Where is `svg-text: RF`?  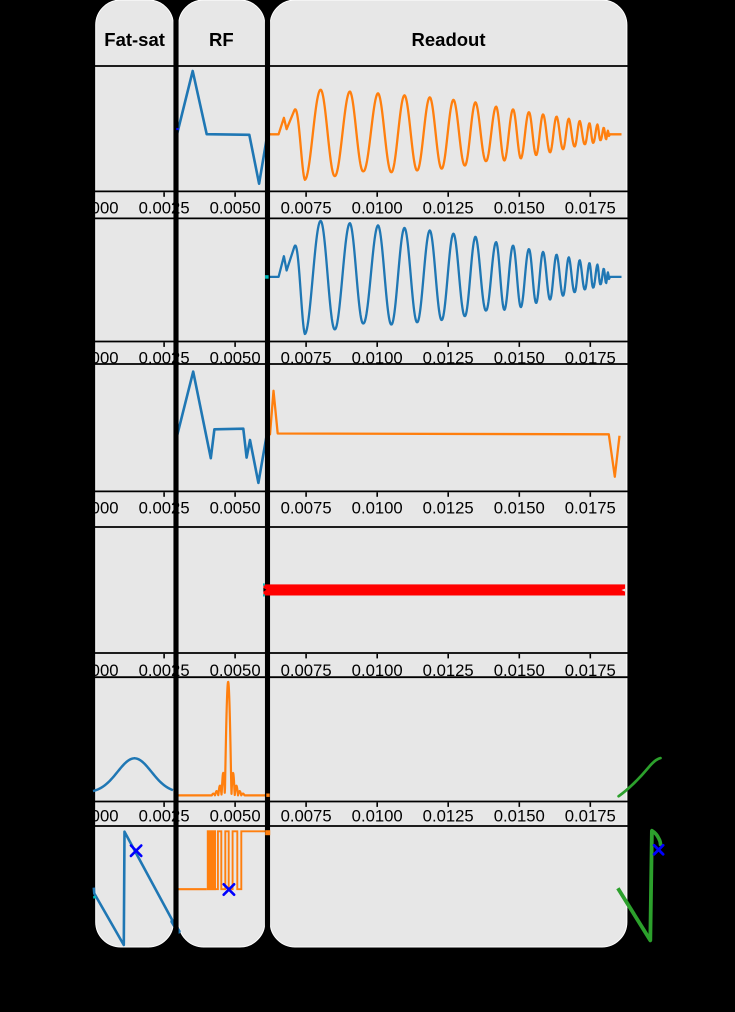 svg-text: RF is located at coordinates (221, 39).